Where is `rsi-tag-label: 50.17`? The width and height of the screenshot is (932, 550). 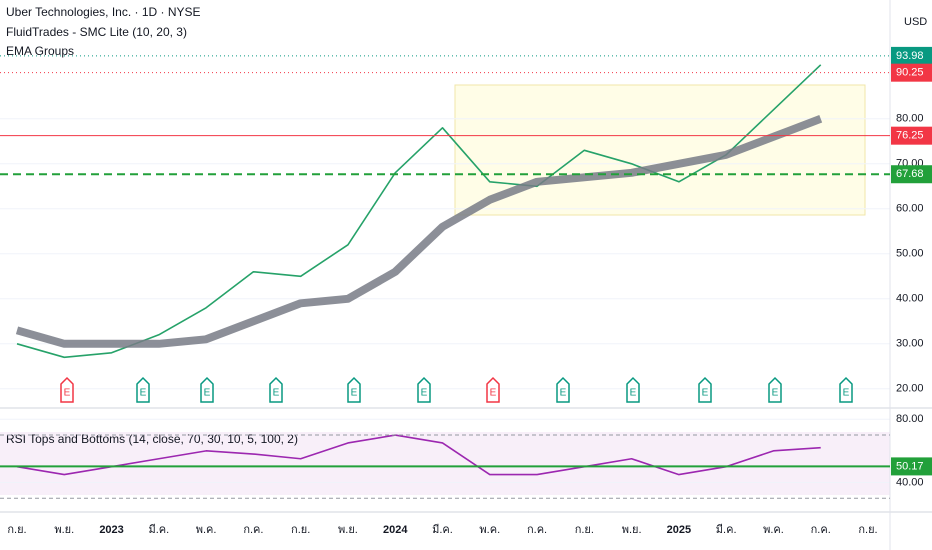 rsi-tag-label: 50.17 is located at coordinates (910, 466).